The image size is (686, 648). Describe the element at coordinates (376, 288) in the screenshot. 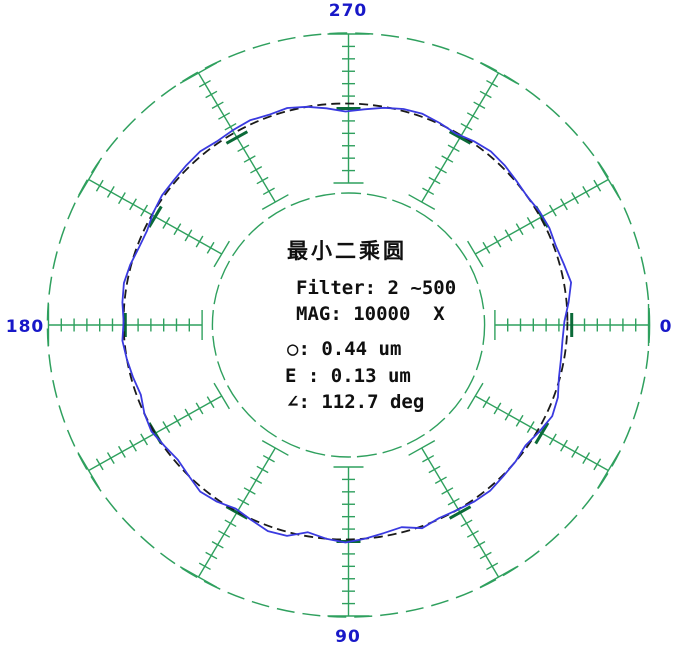

I see `filter-setting-text: Filter: 2 ~500` at that location.